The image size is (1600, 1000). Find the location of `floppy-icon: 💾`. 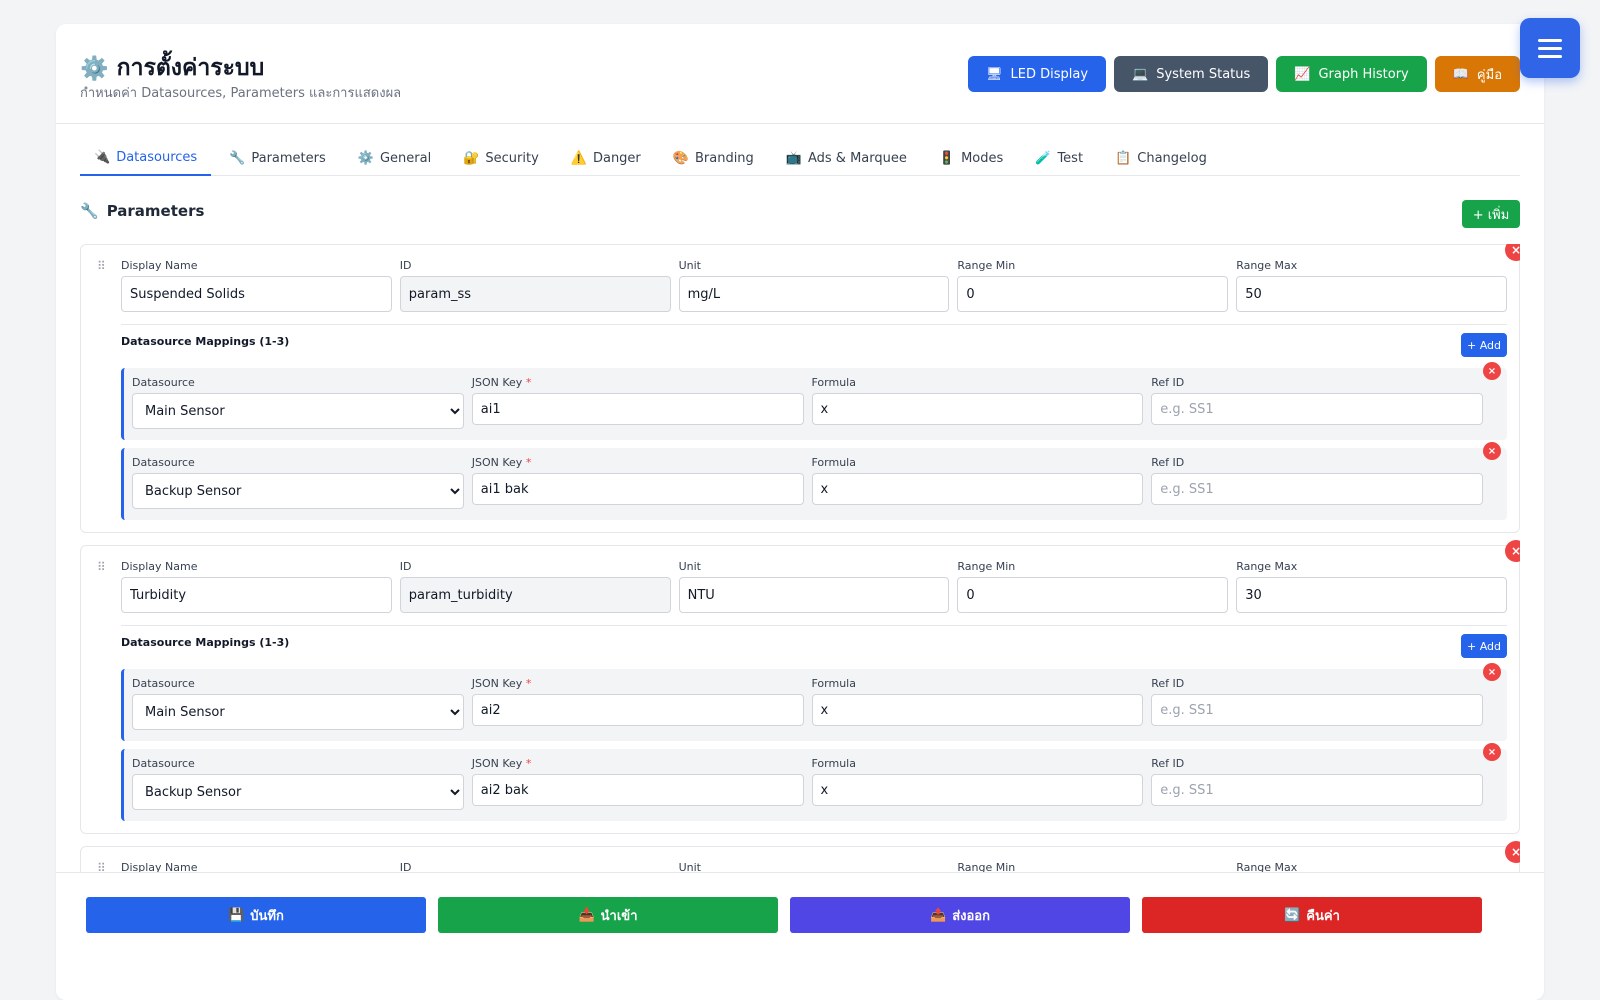

floppy-icon: 💾 is located at coordinates (236, 915).